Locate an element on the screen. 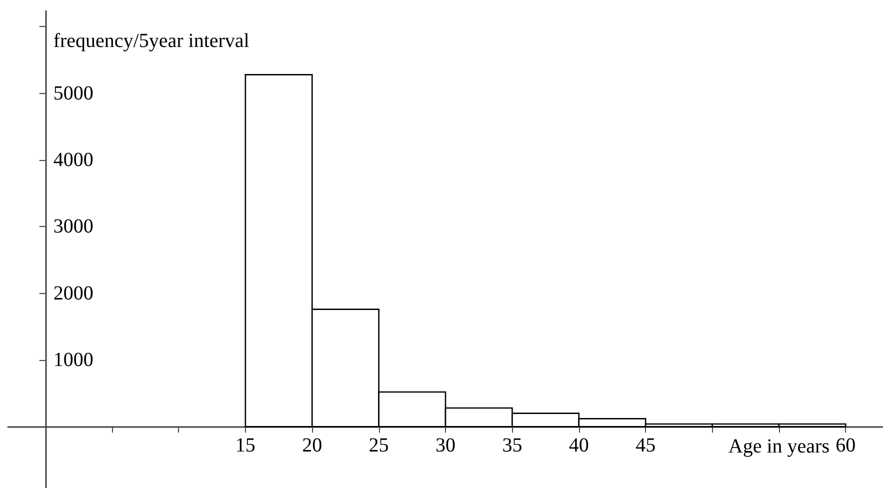 The width and height of the screenshot is (883, 488). y-tick-label: 5000 is located at coordinates (73, 93).